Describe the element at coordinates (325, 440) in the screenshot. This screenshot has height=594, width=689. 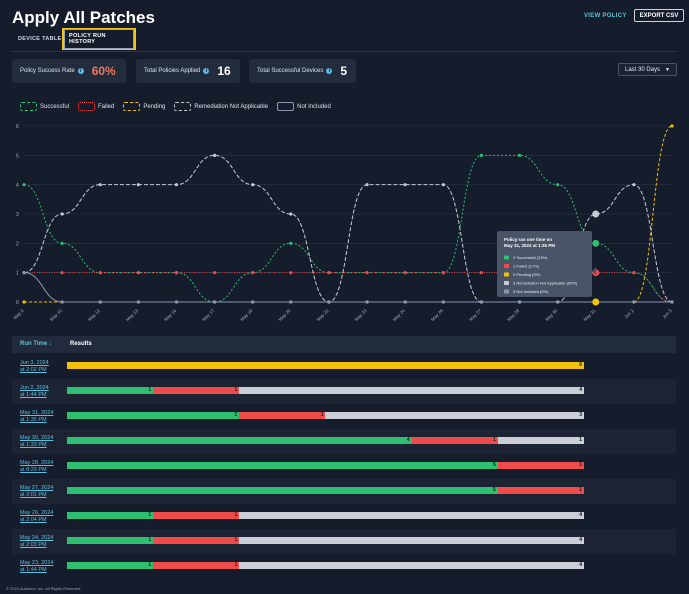
I see `results-bar: 4 1 1` at that location.